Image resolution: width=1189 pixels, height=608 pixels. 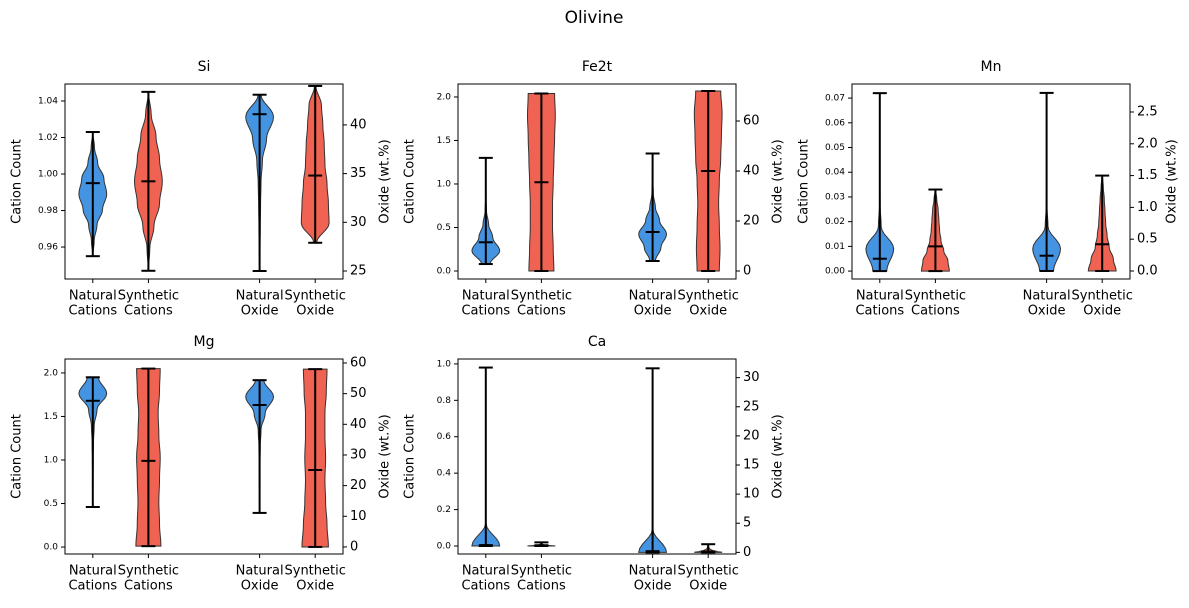 I want to click on y-tick-label: 0.02, so click(x=835, y=222).